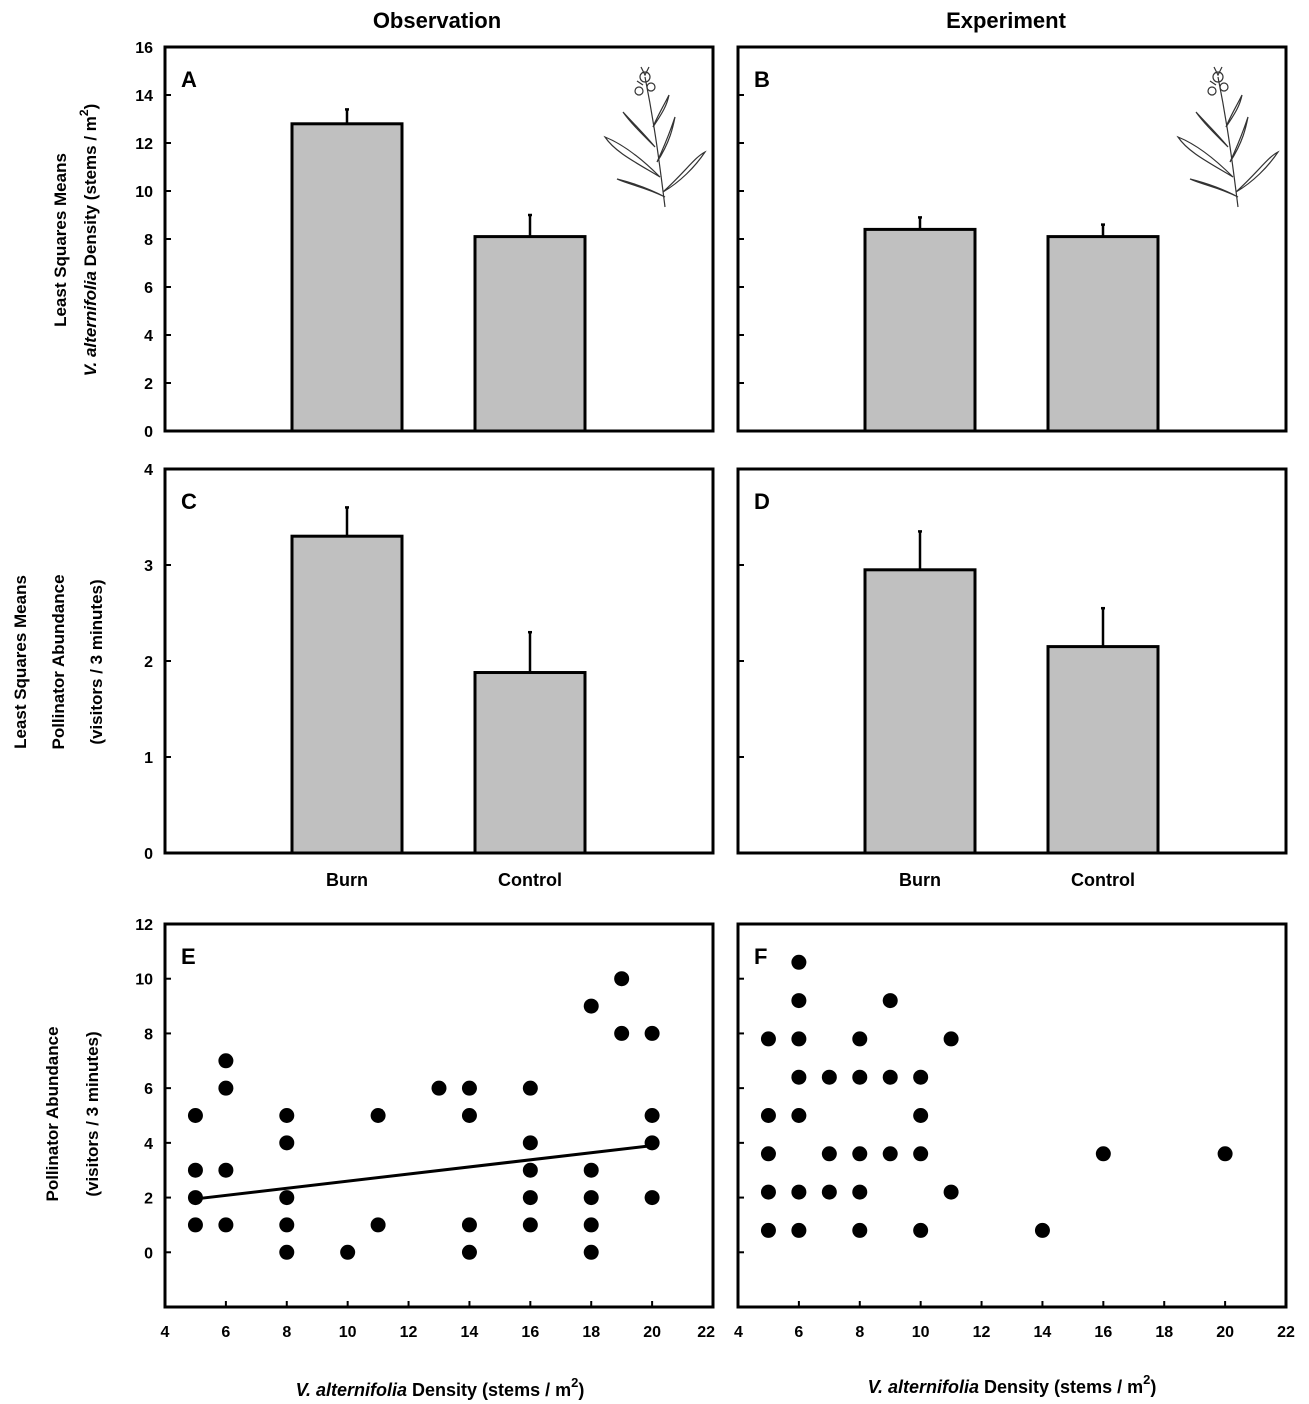  What do you see at coordinates (148, 240) in the screenshot?
I see `y-tick-label: 8` at bounding box center [148, 240].